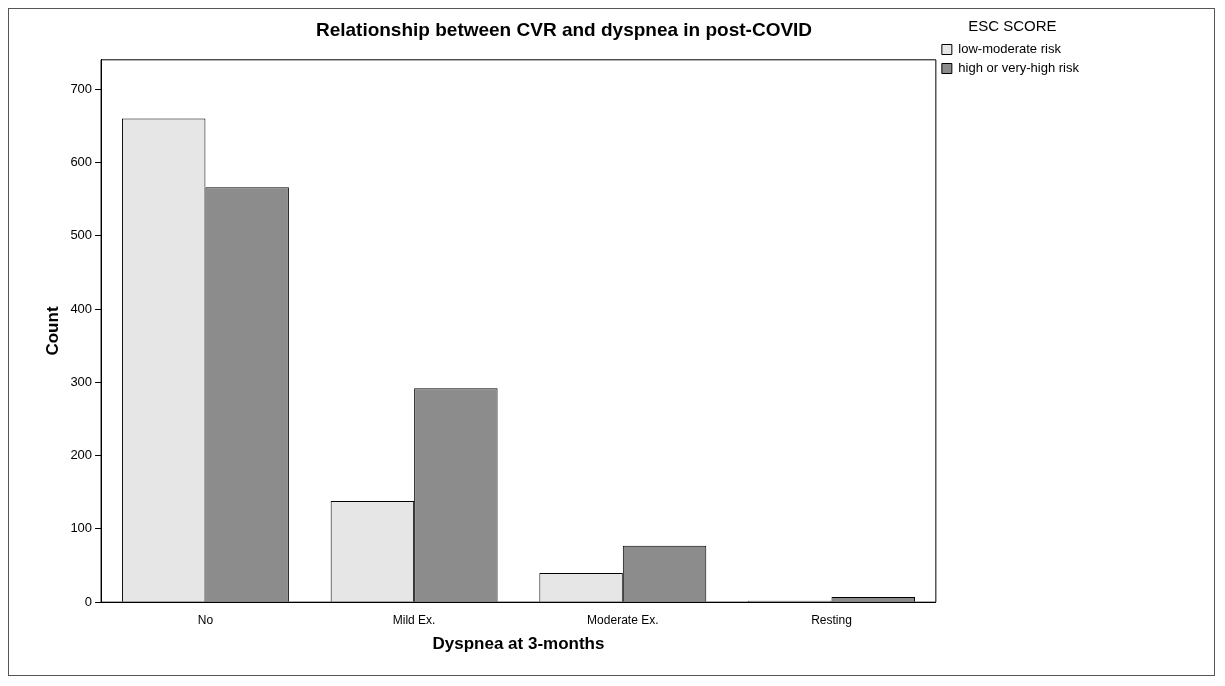 The image size is (1225, 686). Describe the element at coordinates (81, 381) in the screenshot. I see `y-tick-label: 300` at that location.